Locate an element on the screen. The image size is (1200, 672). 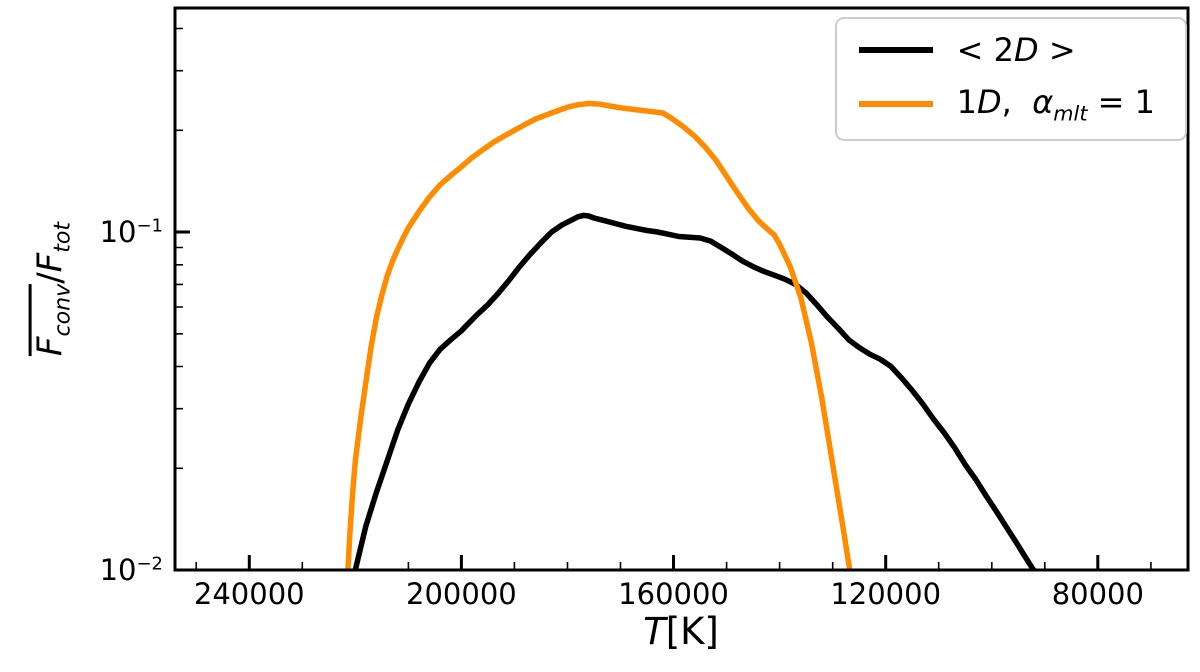
y-tick-label: 10⁻¹ is located at coordinates (131, 232).